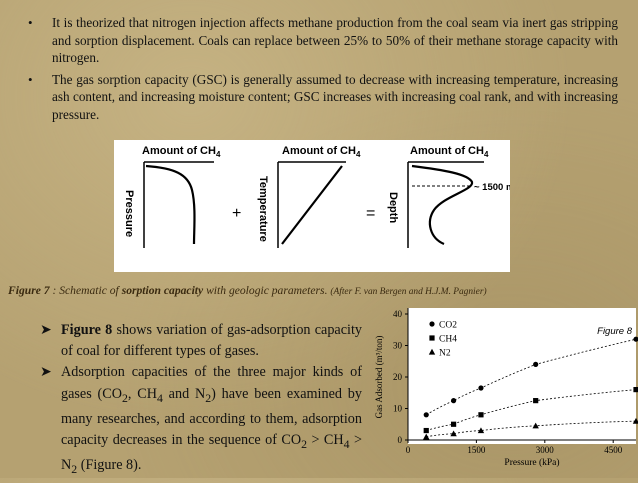 Image resolution: width=638 pixels, height=483 pixels. Describe the element at coordinates (408, 292) in the screenshot. I see `caption-source: (After F. van Bergen and H.J.M. Pagnier)` at that location.